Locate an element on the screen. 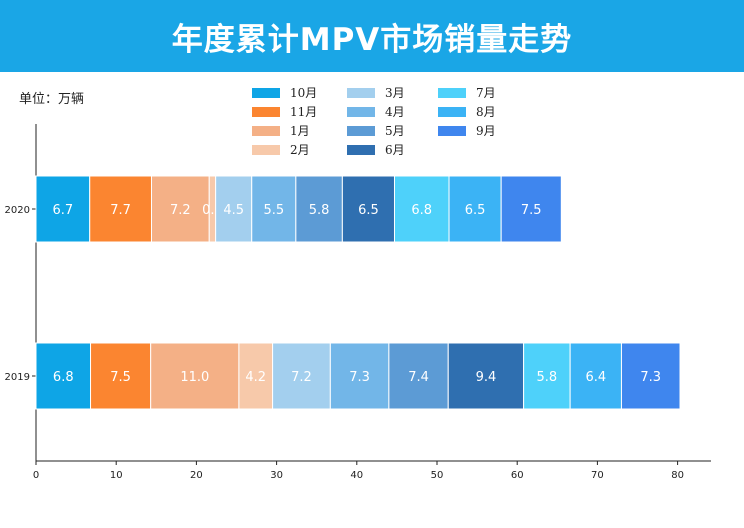  x-tick-label: 40 is located at coordinates (356, 475).